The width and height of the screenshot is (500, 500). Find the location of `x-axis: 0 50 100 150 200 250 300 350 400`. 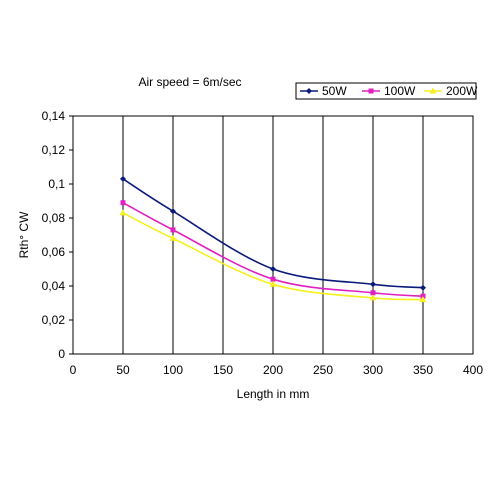

x-axis: 0 50 100 150 200 250 300 350 400 is located at coordinates (277, 370).